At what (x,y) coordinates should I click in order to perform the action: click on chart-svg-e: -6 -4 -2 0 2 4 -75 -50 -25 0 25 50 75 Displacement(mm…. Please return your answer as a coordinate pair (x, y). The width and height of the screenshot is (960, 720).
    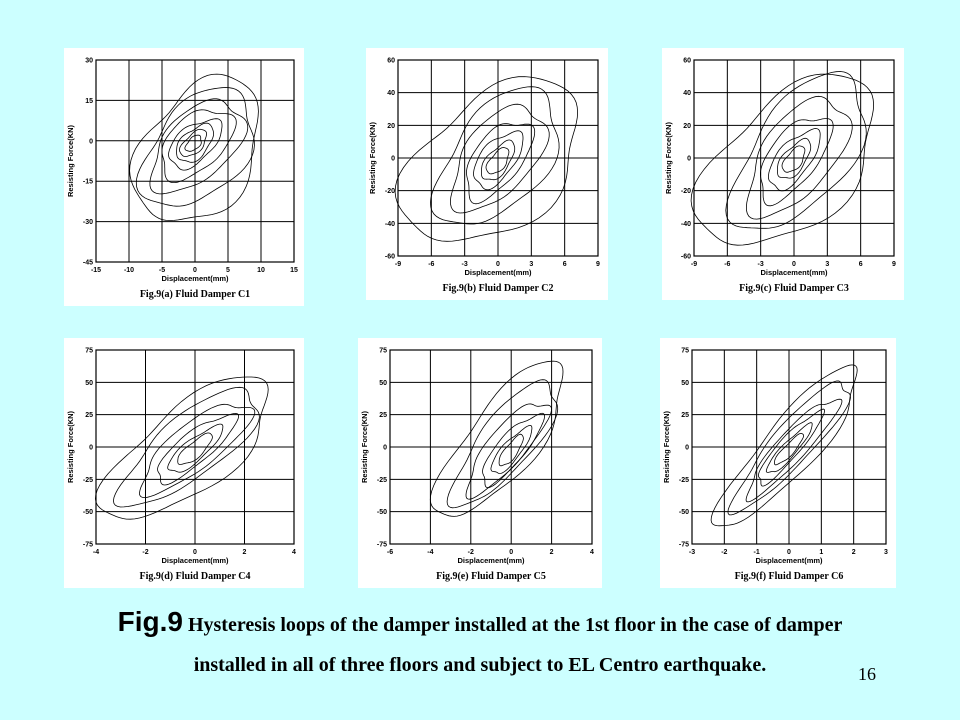
    Looking at the image, I should click on (477, 465).